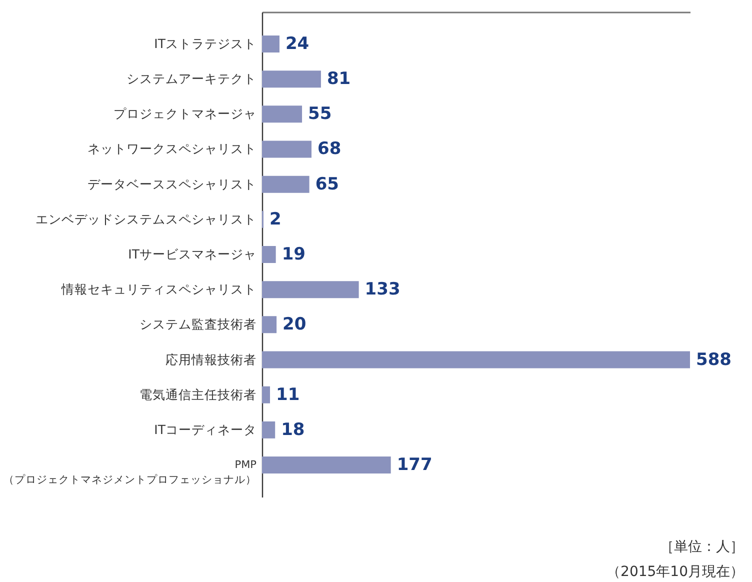 This screenshot has height=582, width=752. What do you see at coordinates (198, 394) in the screenshot?
I see `y-tick-label: 電気通信主任技術者` at bounding box center [198, 394].